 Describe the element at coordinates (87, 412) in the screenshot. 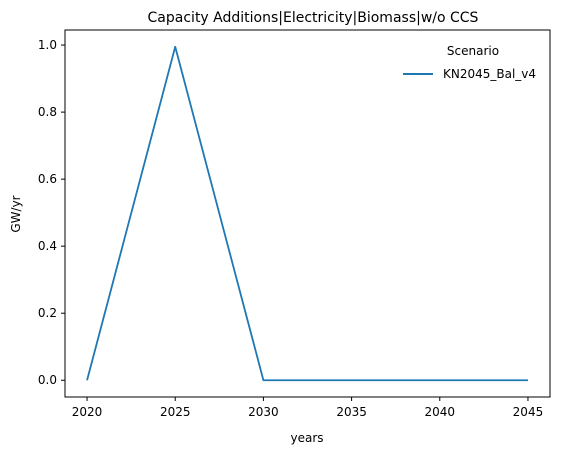

I see `x-tick-label: 2020` at that location.